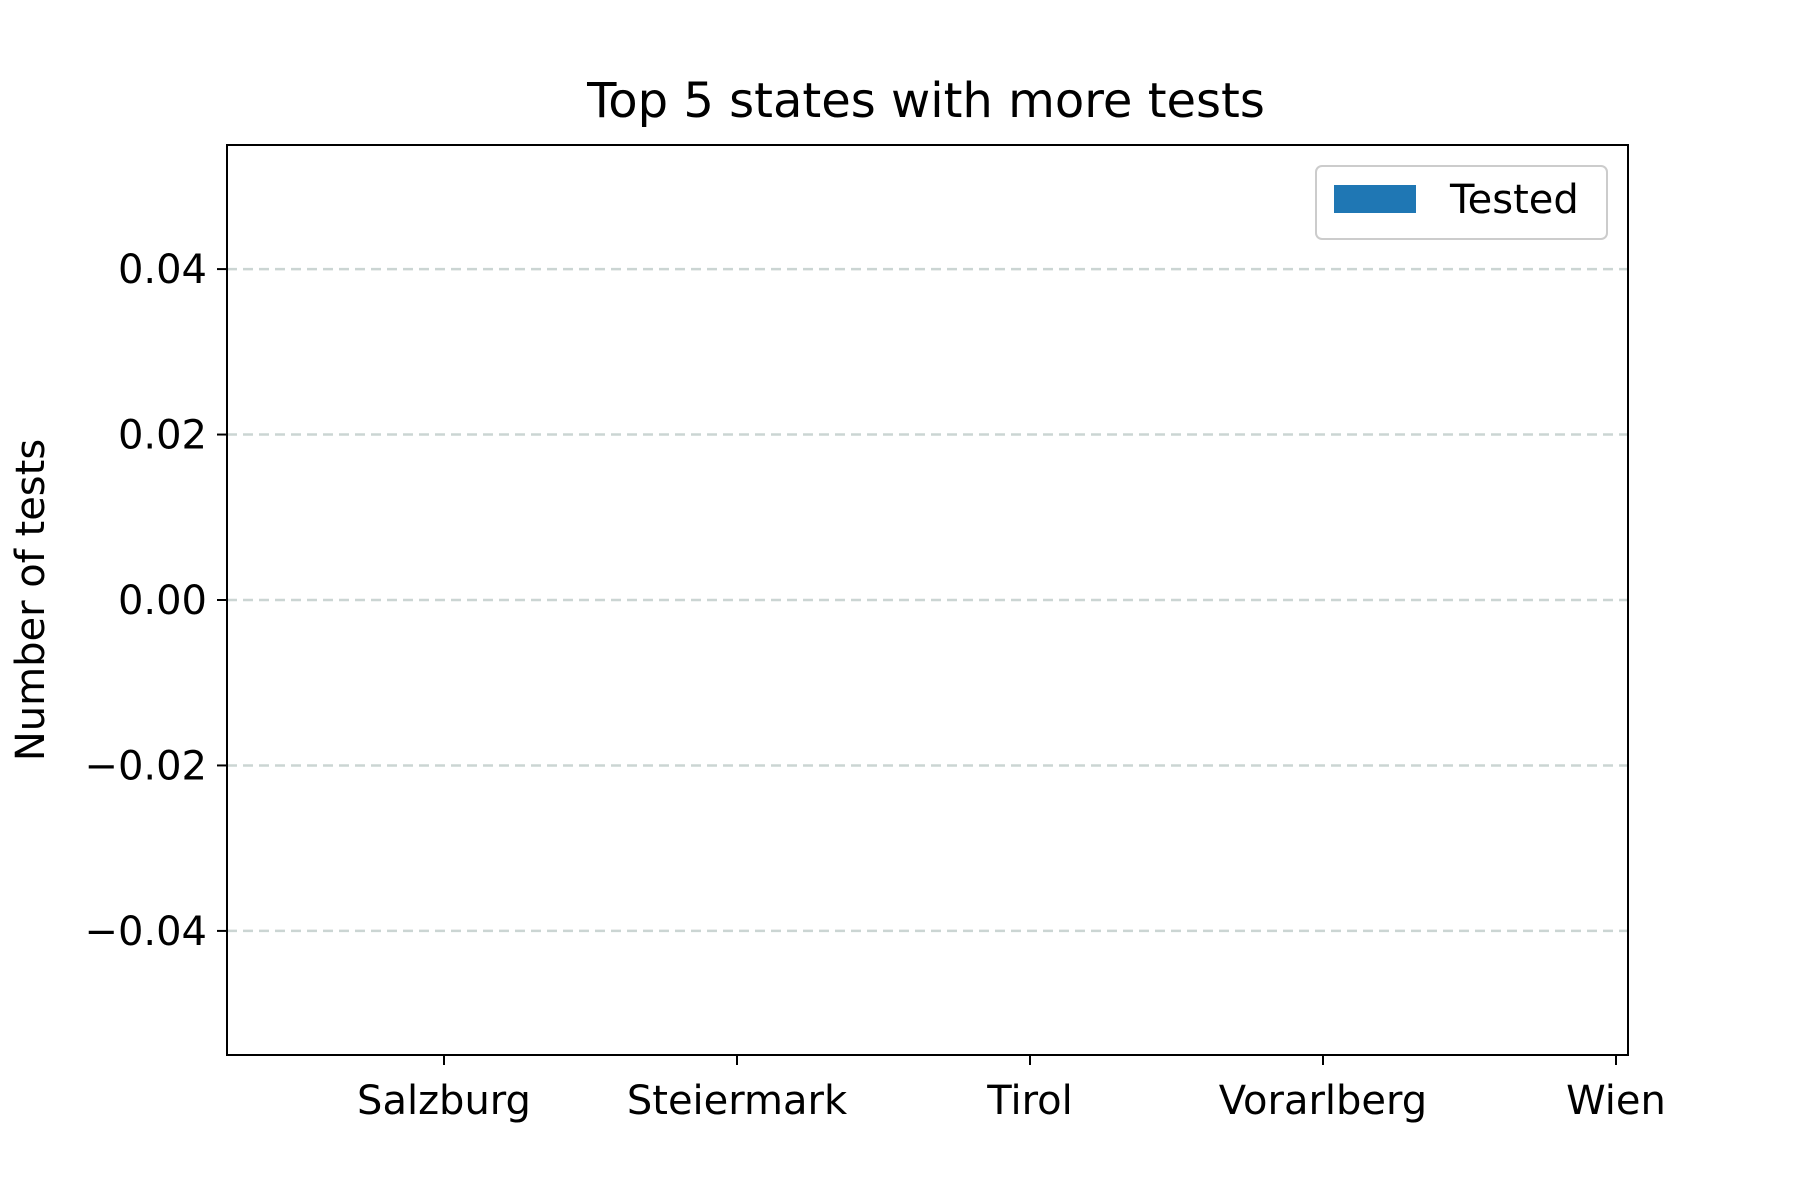  I want to click on y-tick-label: 0.04, so click(162, 270).